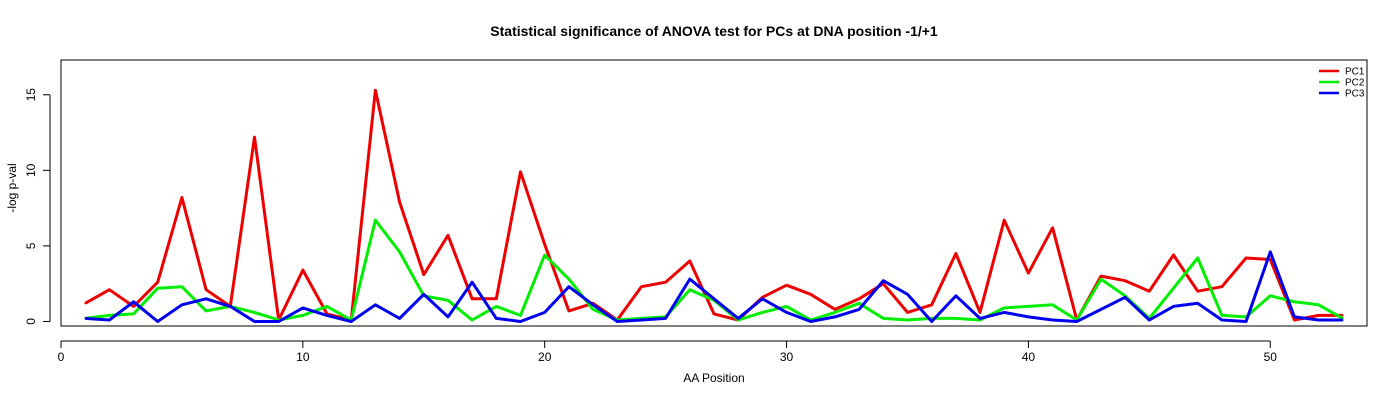  I want to click on x-tick-label: 0, so click(61, 357).